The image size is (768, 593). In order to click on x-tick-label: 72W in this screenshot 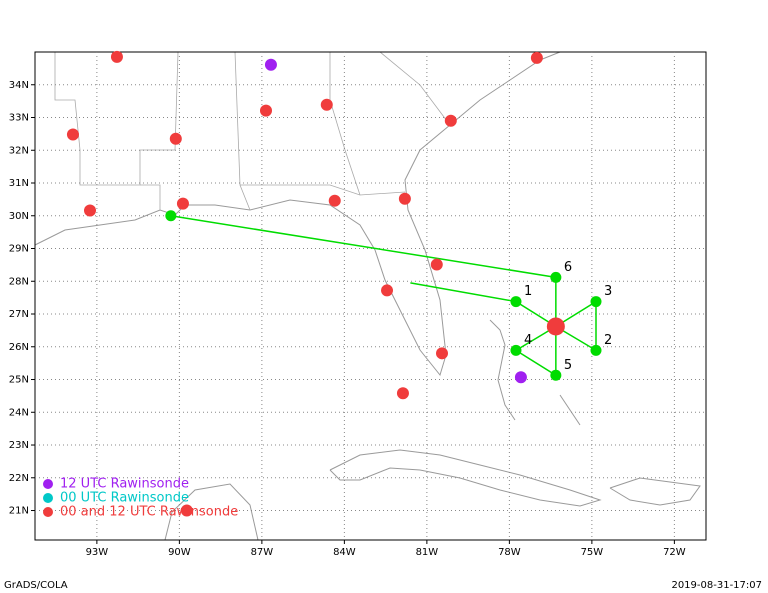, I will do `click(674, 552)`.